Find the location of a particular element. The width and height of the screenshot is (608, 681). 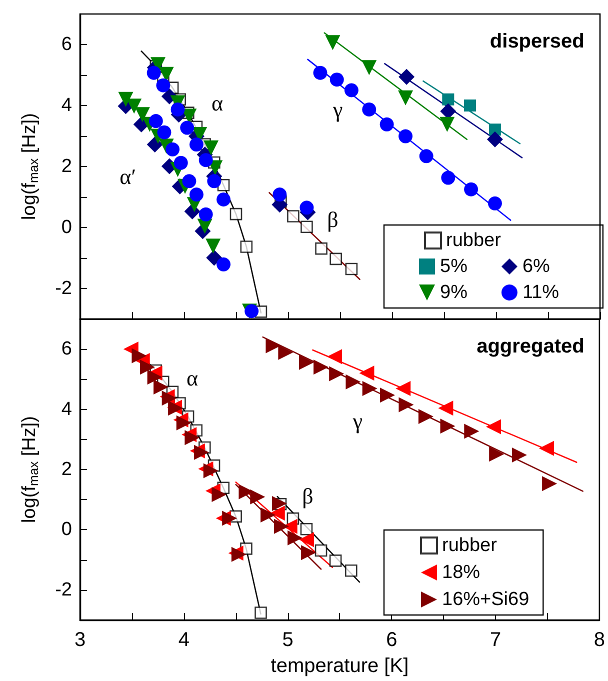

legend-label: 11% is located at coordinates (541, 292).